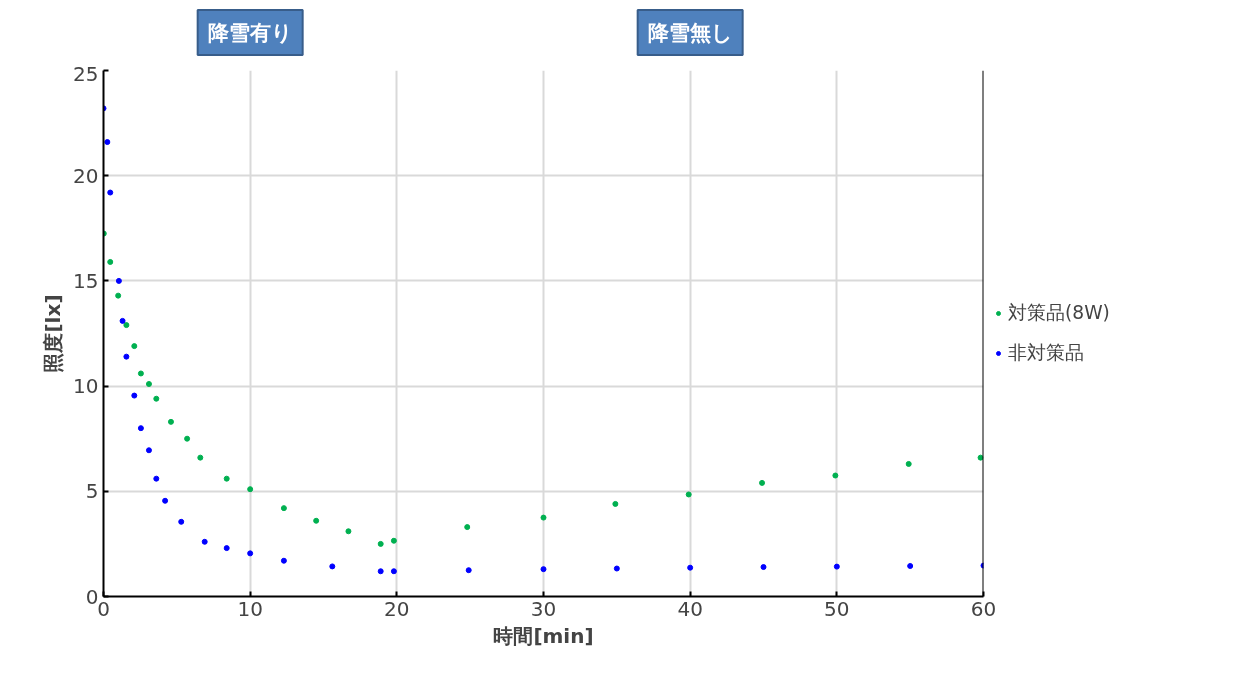 The height and width of the screenshot is (684, 1234). Describe the element at coordinates (543, 635) in the screenshot. I see `x-axis-title: 時間[min]` at that location.